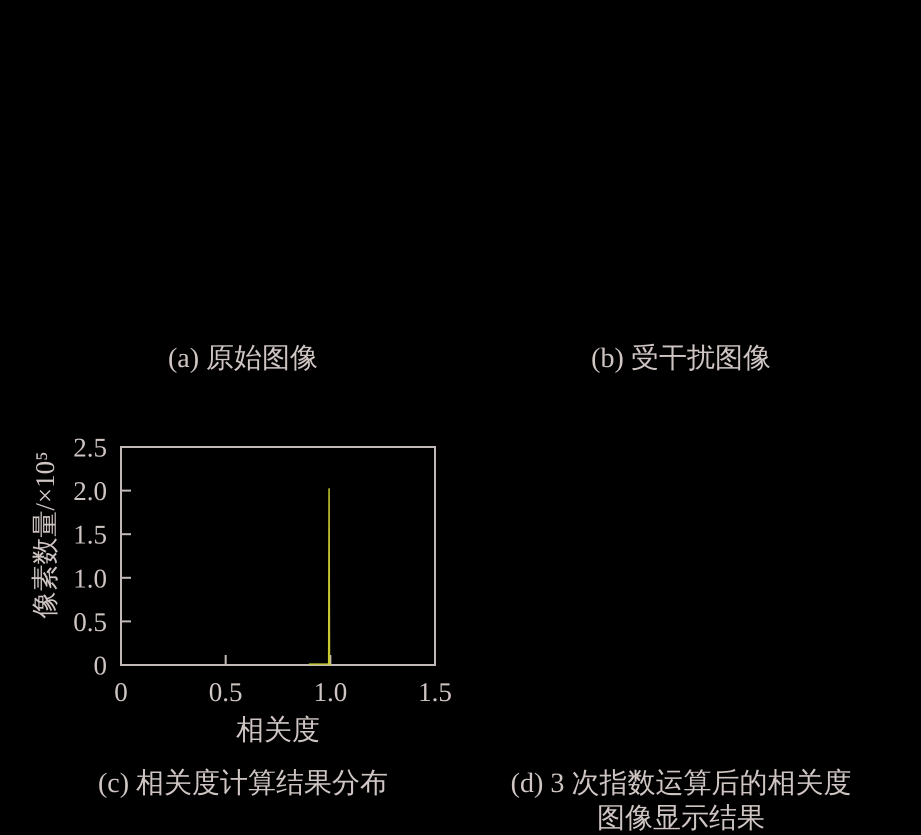 Image resolution: width=921 pixels, height=835 pixels. Describe the element at coordinates (100, 665) in the screenshot. I see `y-tick-label: 0` at that location.